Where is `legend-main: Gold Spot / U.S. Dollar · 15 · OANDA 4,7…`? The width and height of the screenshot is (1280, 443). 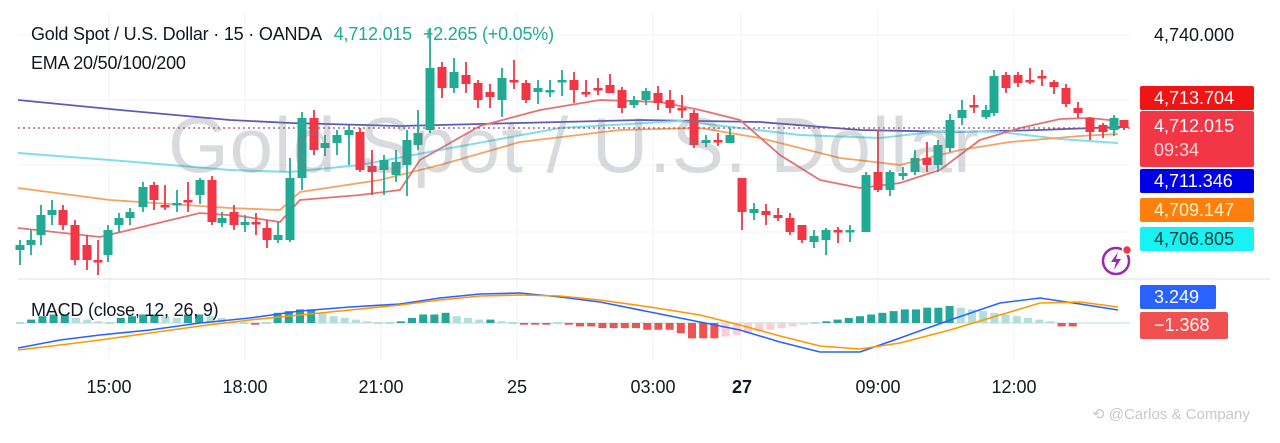 legend-main: Gold Spot / U.S. Dollar · 15 · OANDA 4,7… is located at coordinates (292, 34).